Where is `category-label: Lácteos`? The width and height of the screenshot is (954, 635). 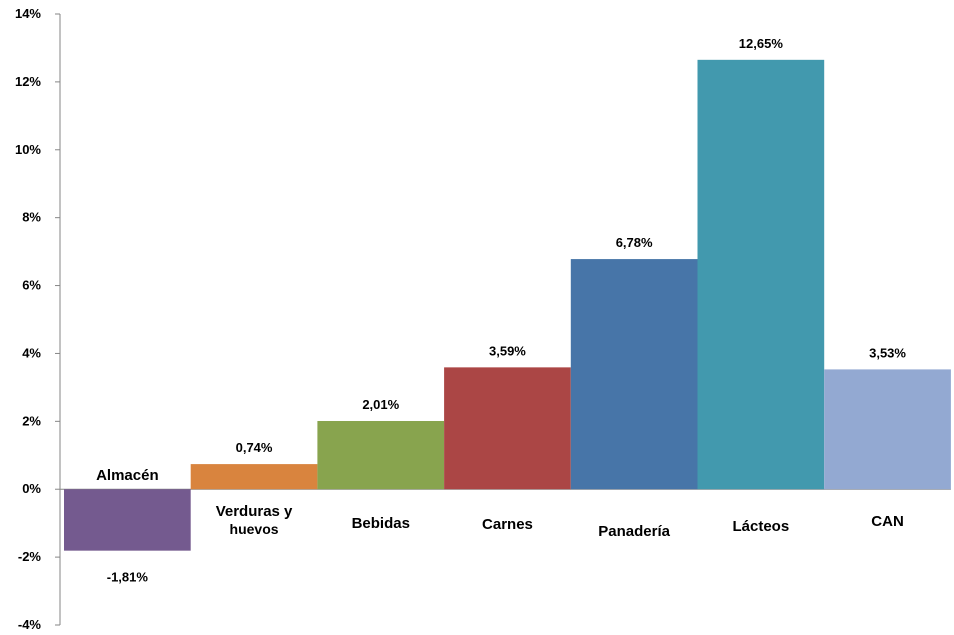 category-label: Lácteos is located at coordinates (760, 526).